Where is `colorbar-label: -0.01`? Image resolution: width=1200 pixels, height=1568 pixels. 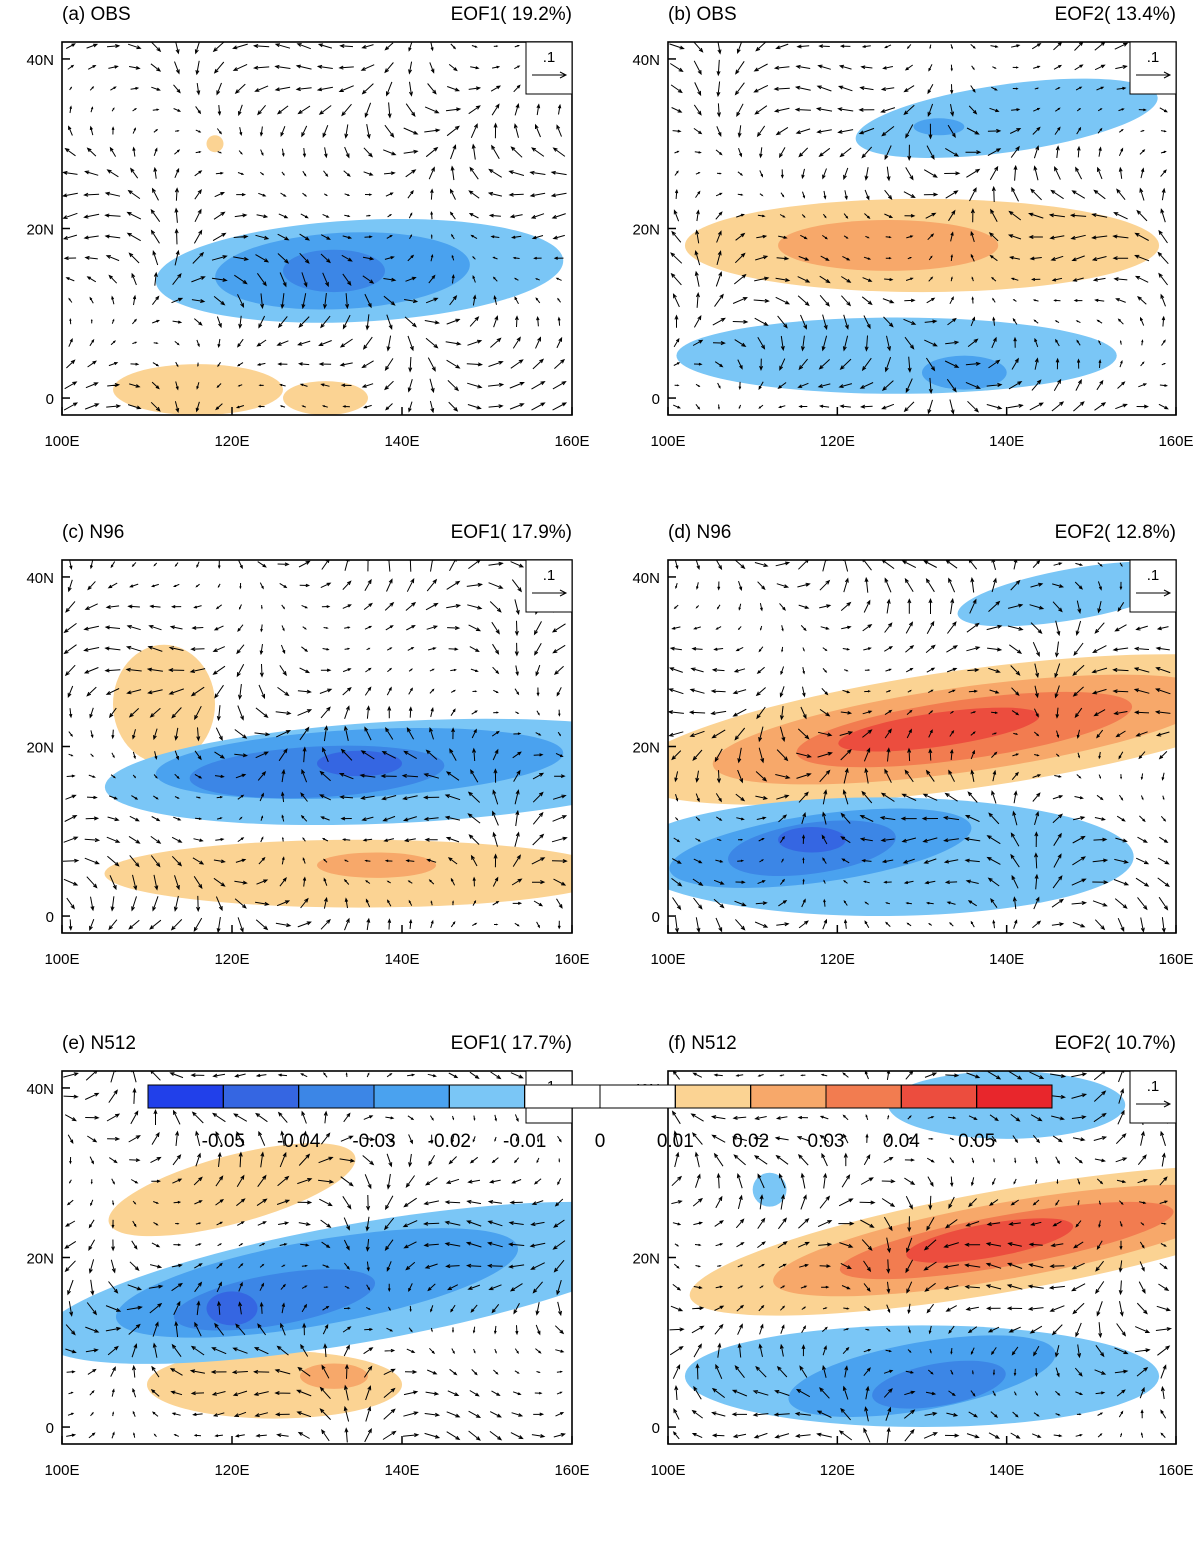
colorbar-label: -0.01 is located at coordinates (524, 1141).